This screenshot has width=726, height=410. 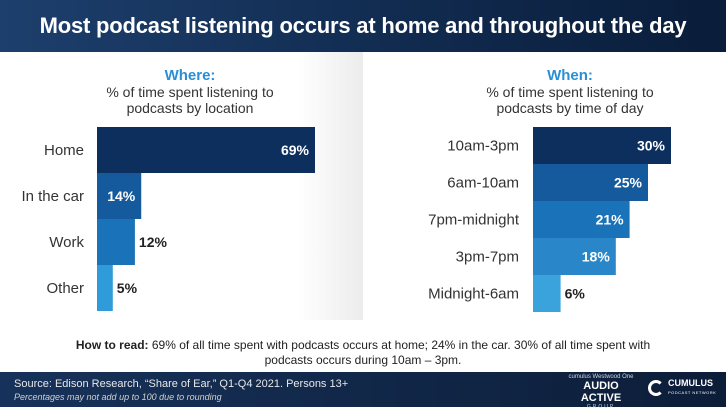 What do you see at coordinates (483, 183) in the screenshot?
I see `when-category-label-1: 6am-10am` at bounding box center [483, 183].